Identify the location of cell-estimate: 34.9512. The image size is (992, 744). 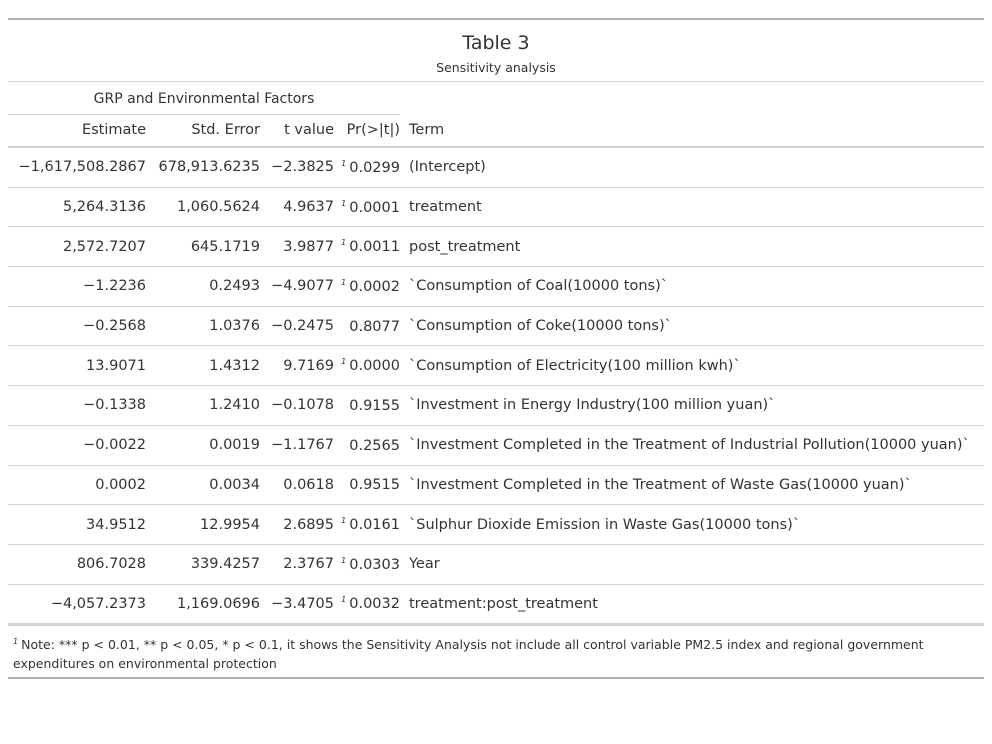
(116, 524).